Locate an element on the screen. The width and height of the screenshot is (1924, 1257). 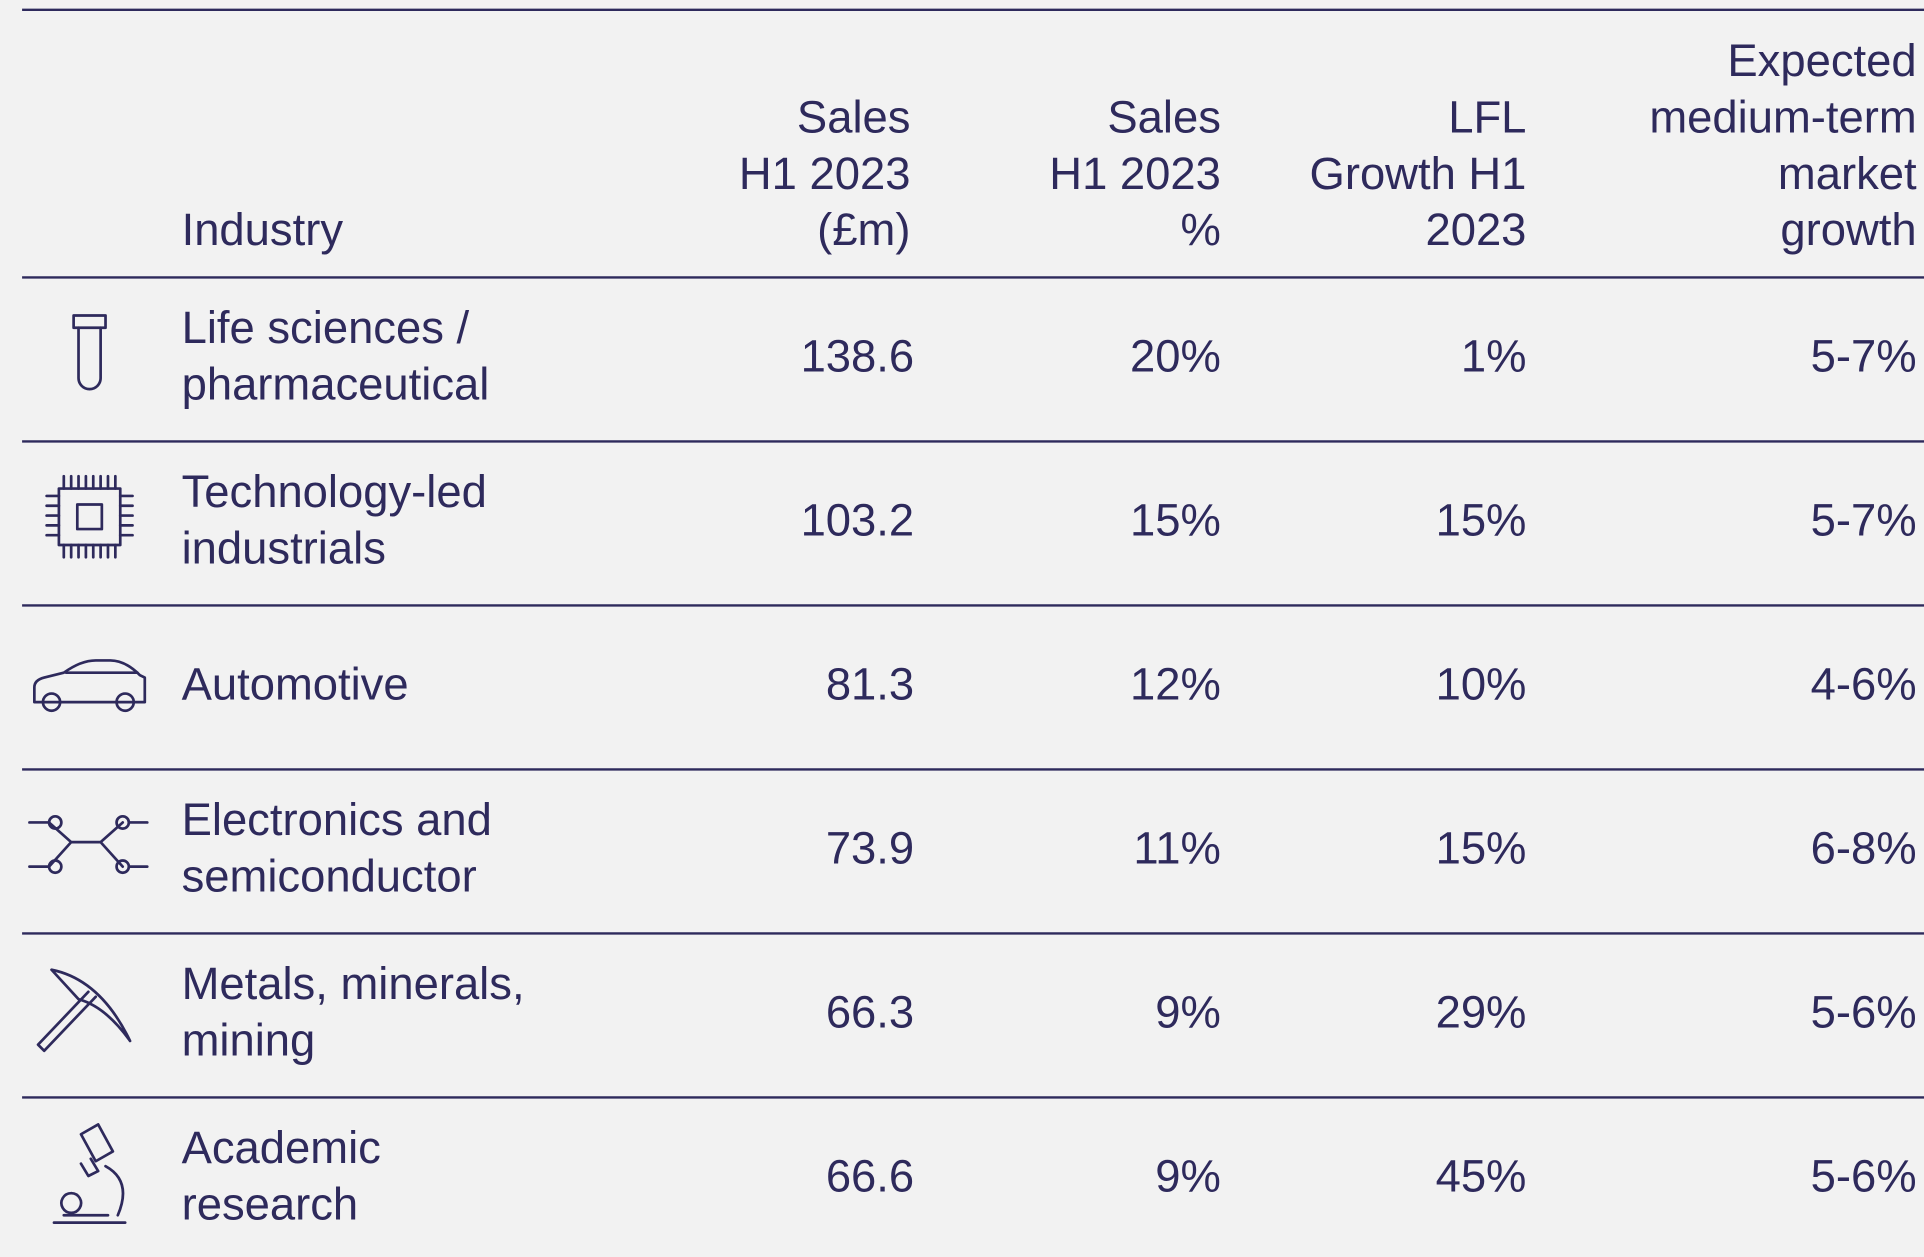
circuit-icon is located at coordinates (88, 844).